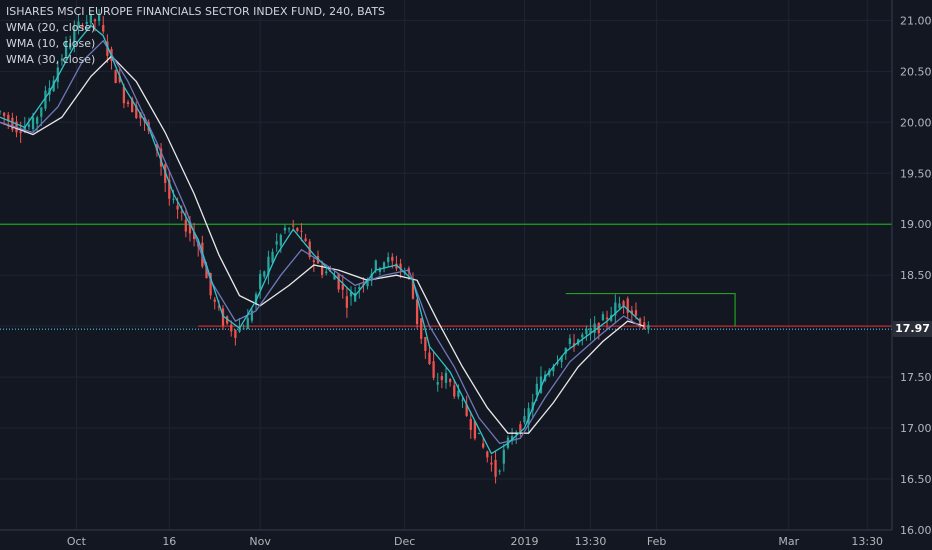 The image size is (932, 550). What do you see at coordinates (51, 43) in the screenshot?
I see `indicator-wma-10: WMA (10, close)` at bounding box center [51, 43].